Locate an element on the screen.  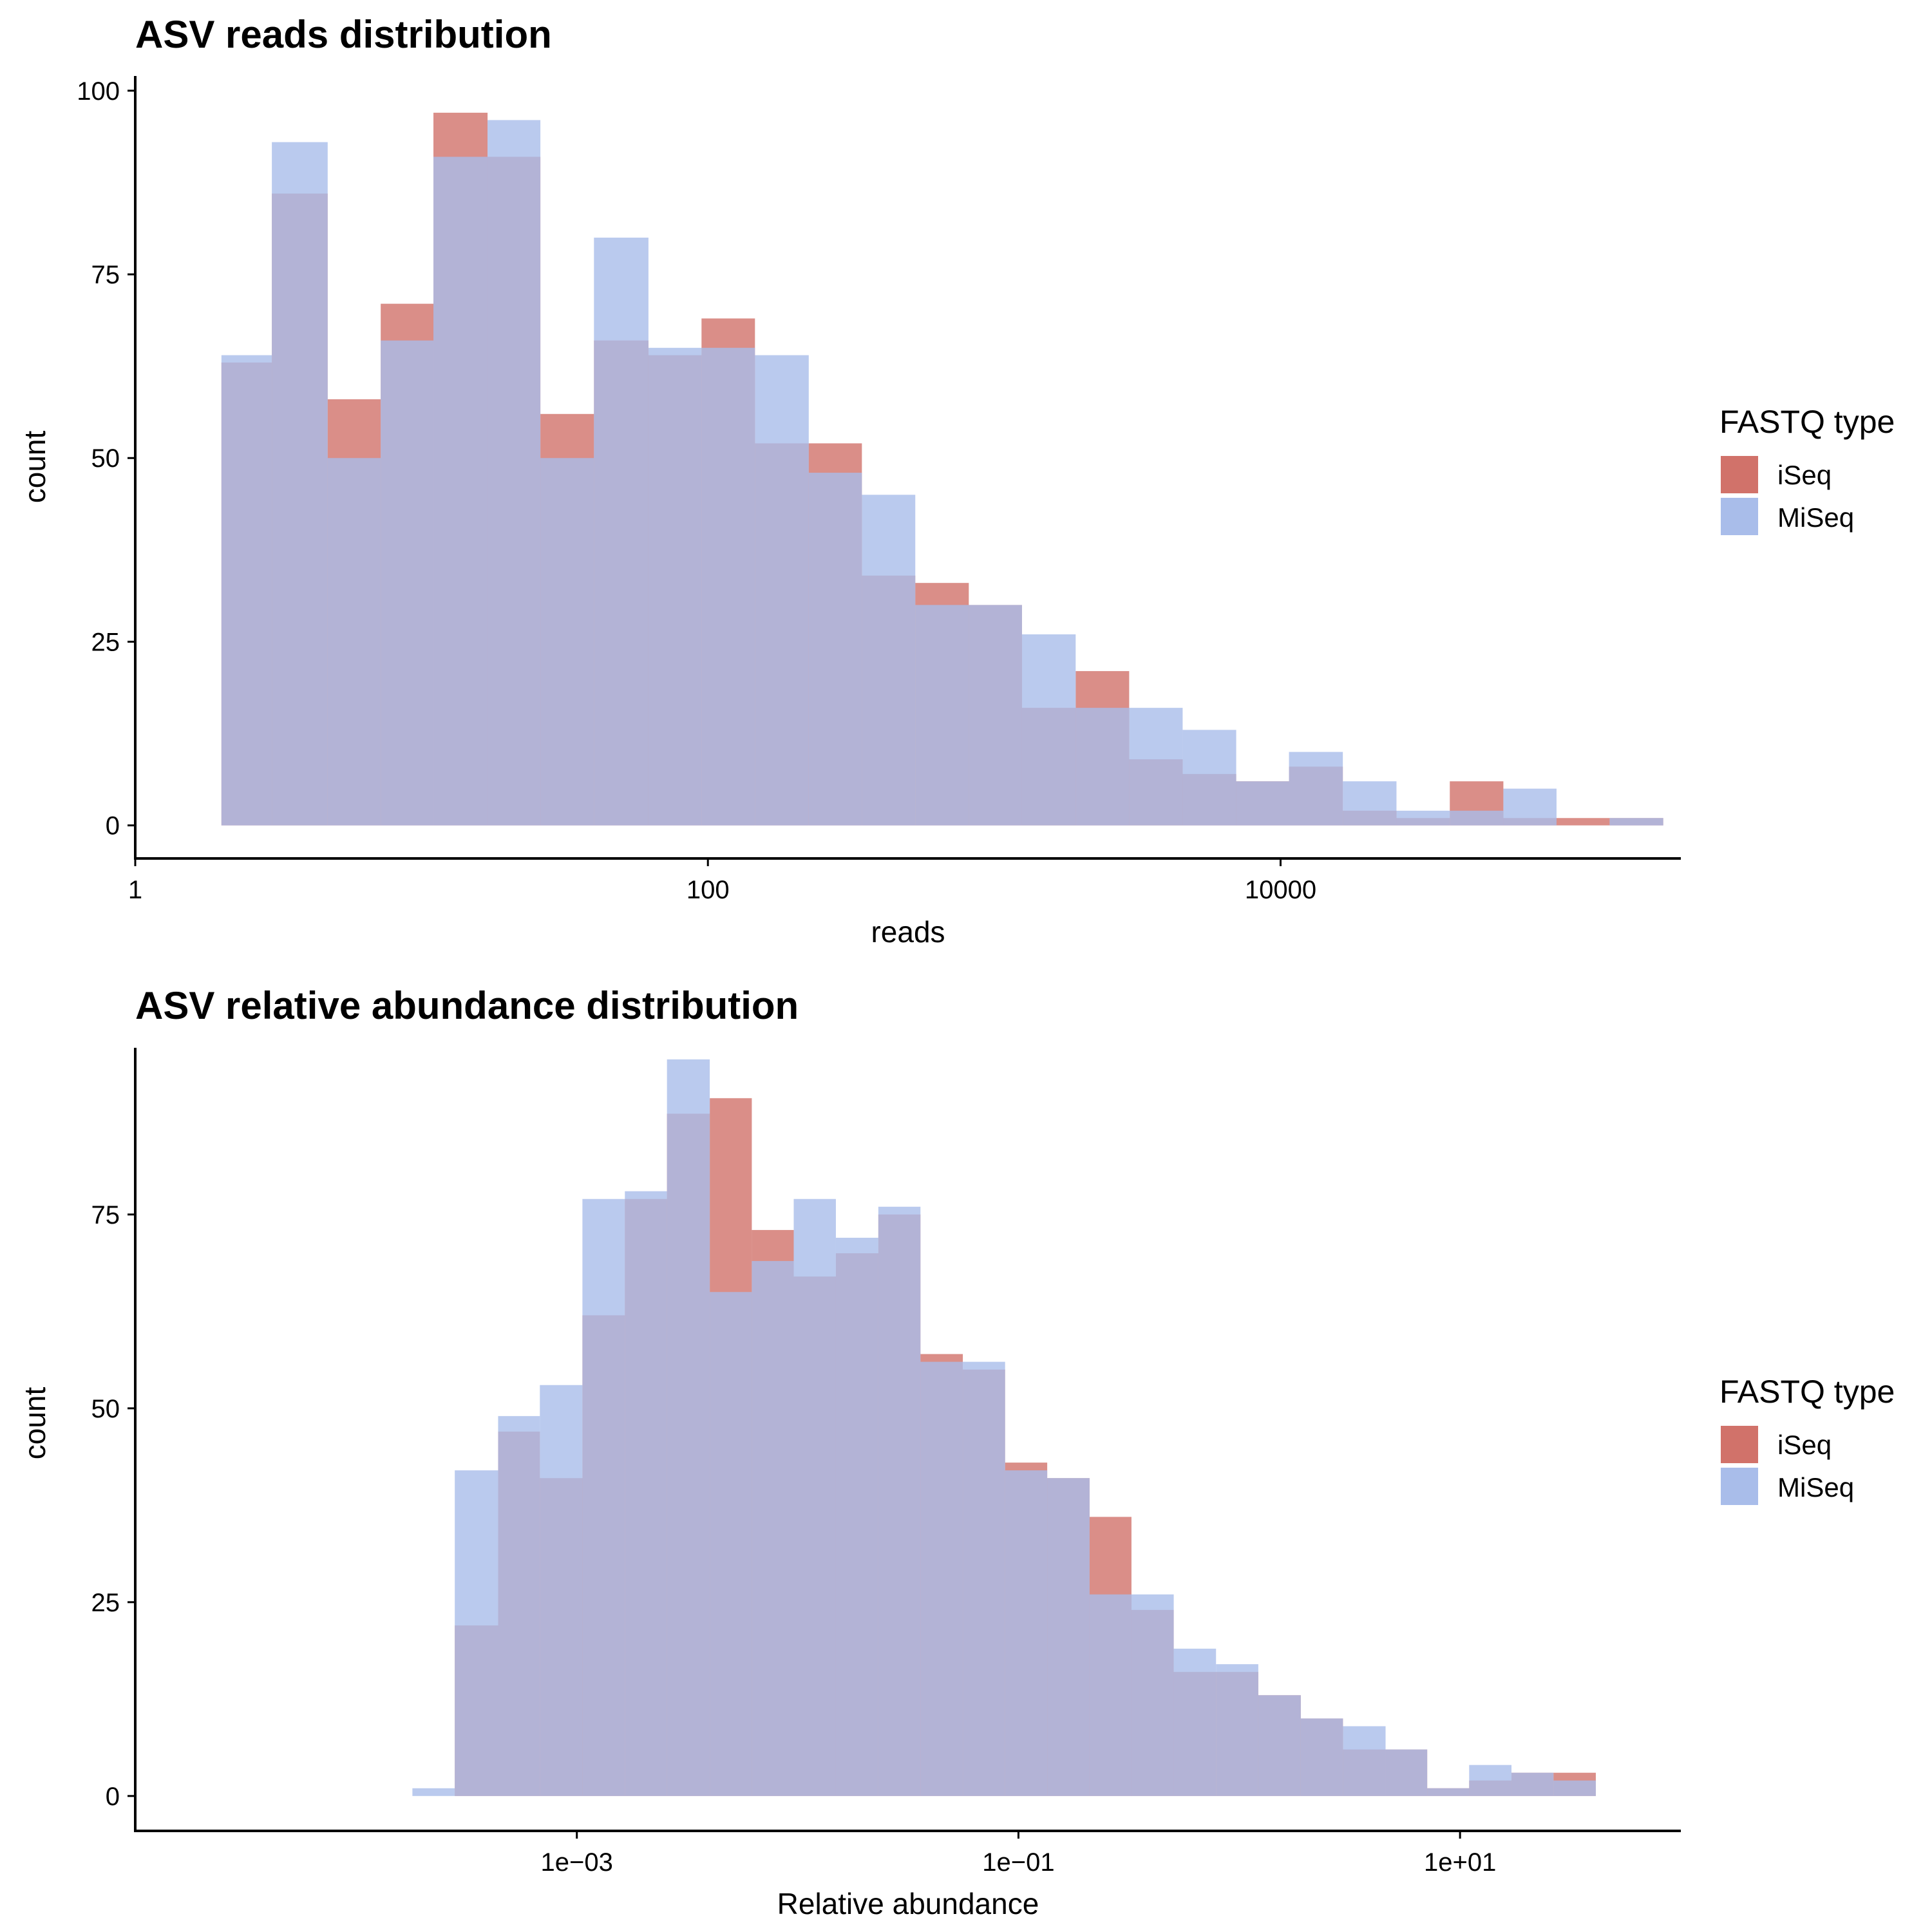
x-axis-ticks: 1e−03 1e−01 1e+01 is located at coordinates (1018, 1854).